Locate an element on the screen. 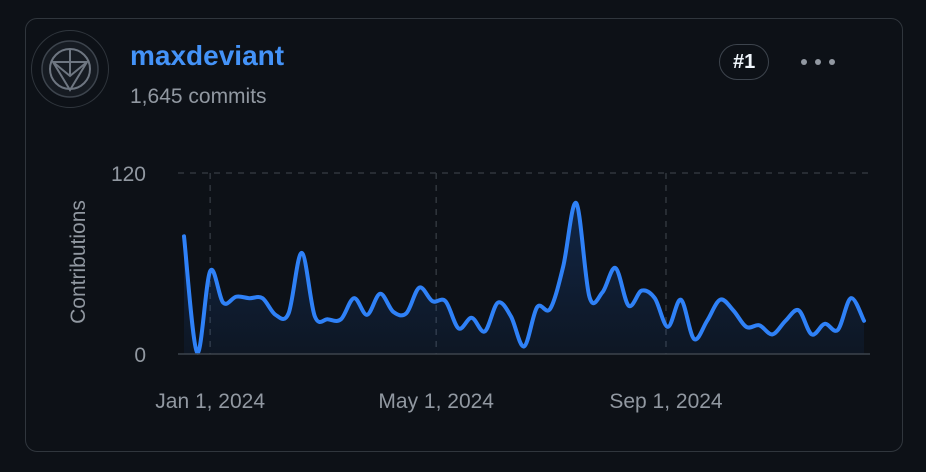 This screenshot has width=926, height=472. x-tick-label: Jan 1, 2024 is located at coordinates (210, 401).